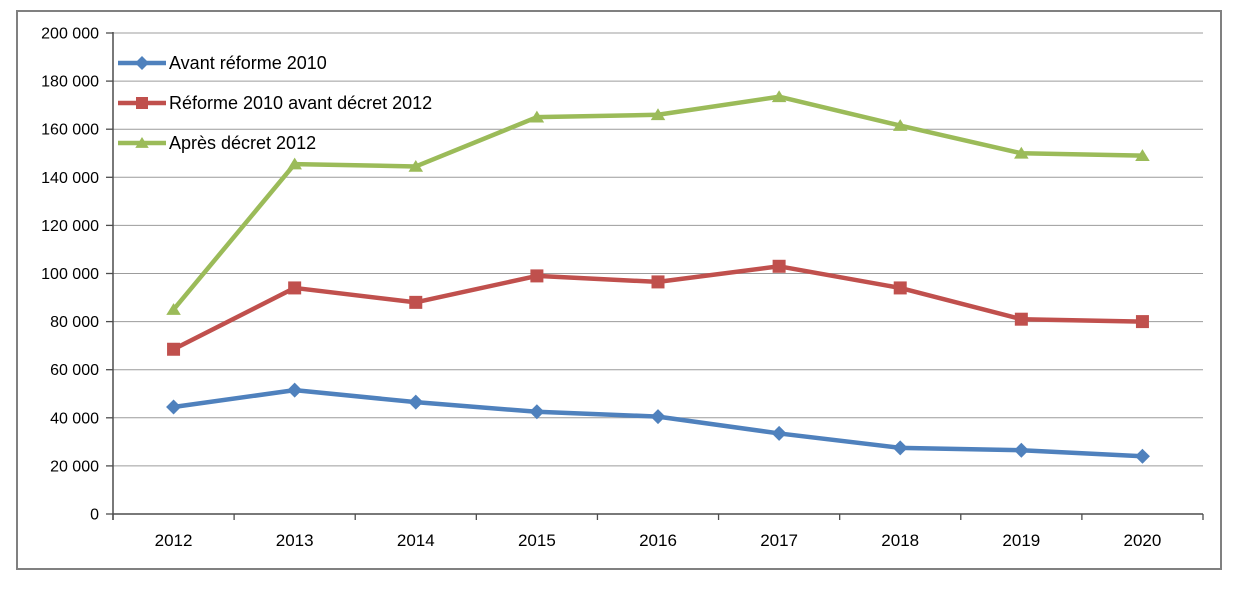  What do you see at coordinates (1021, 540) in the screenshot?
I see `x-axis-label: 2019` at bounding box center [1021, 540].